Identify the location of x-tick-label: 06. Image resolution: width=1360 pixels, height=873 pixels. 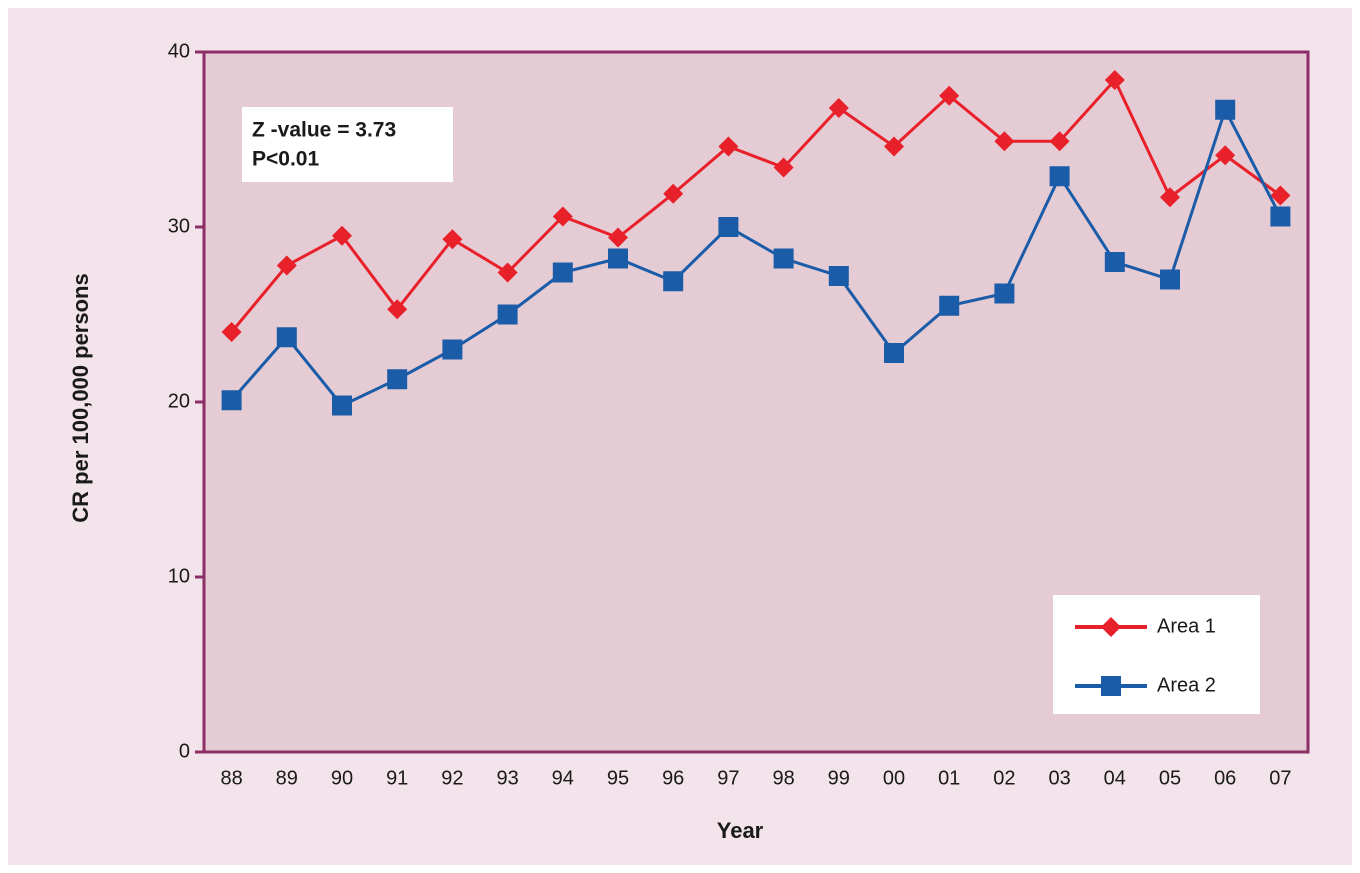
(1225, 778).